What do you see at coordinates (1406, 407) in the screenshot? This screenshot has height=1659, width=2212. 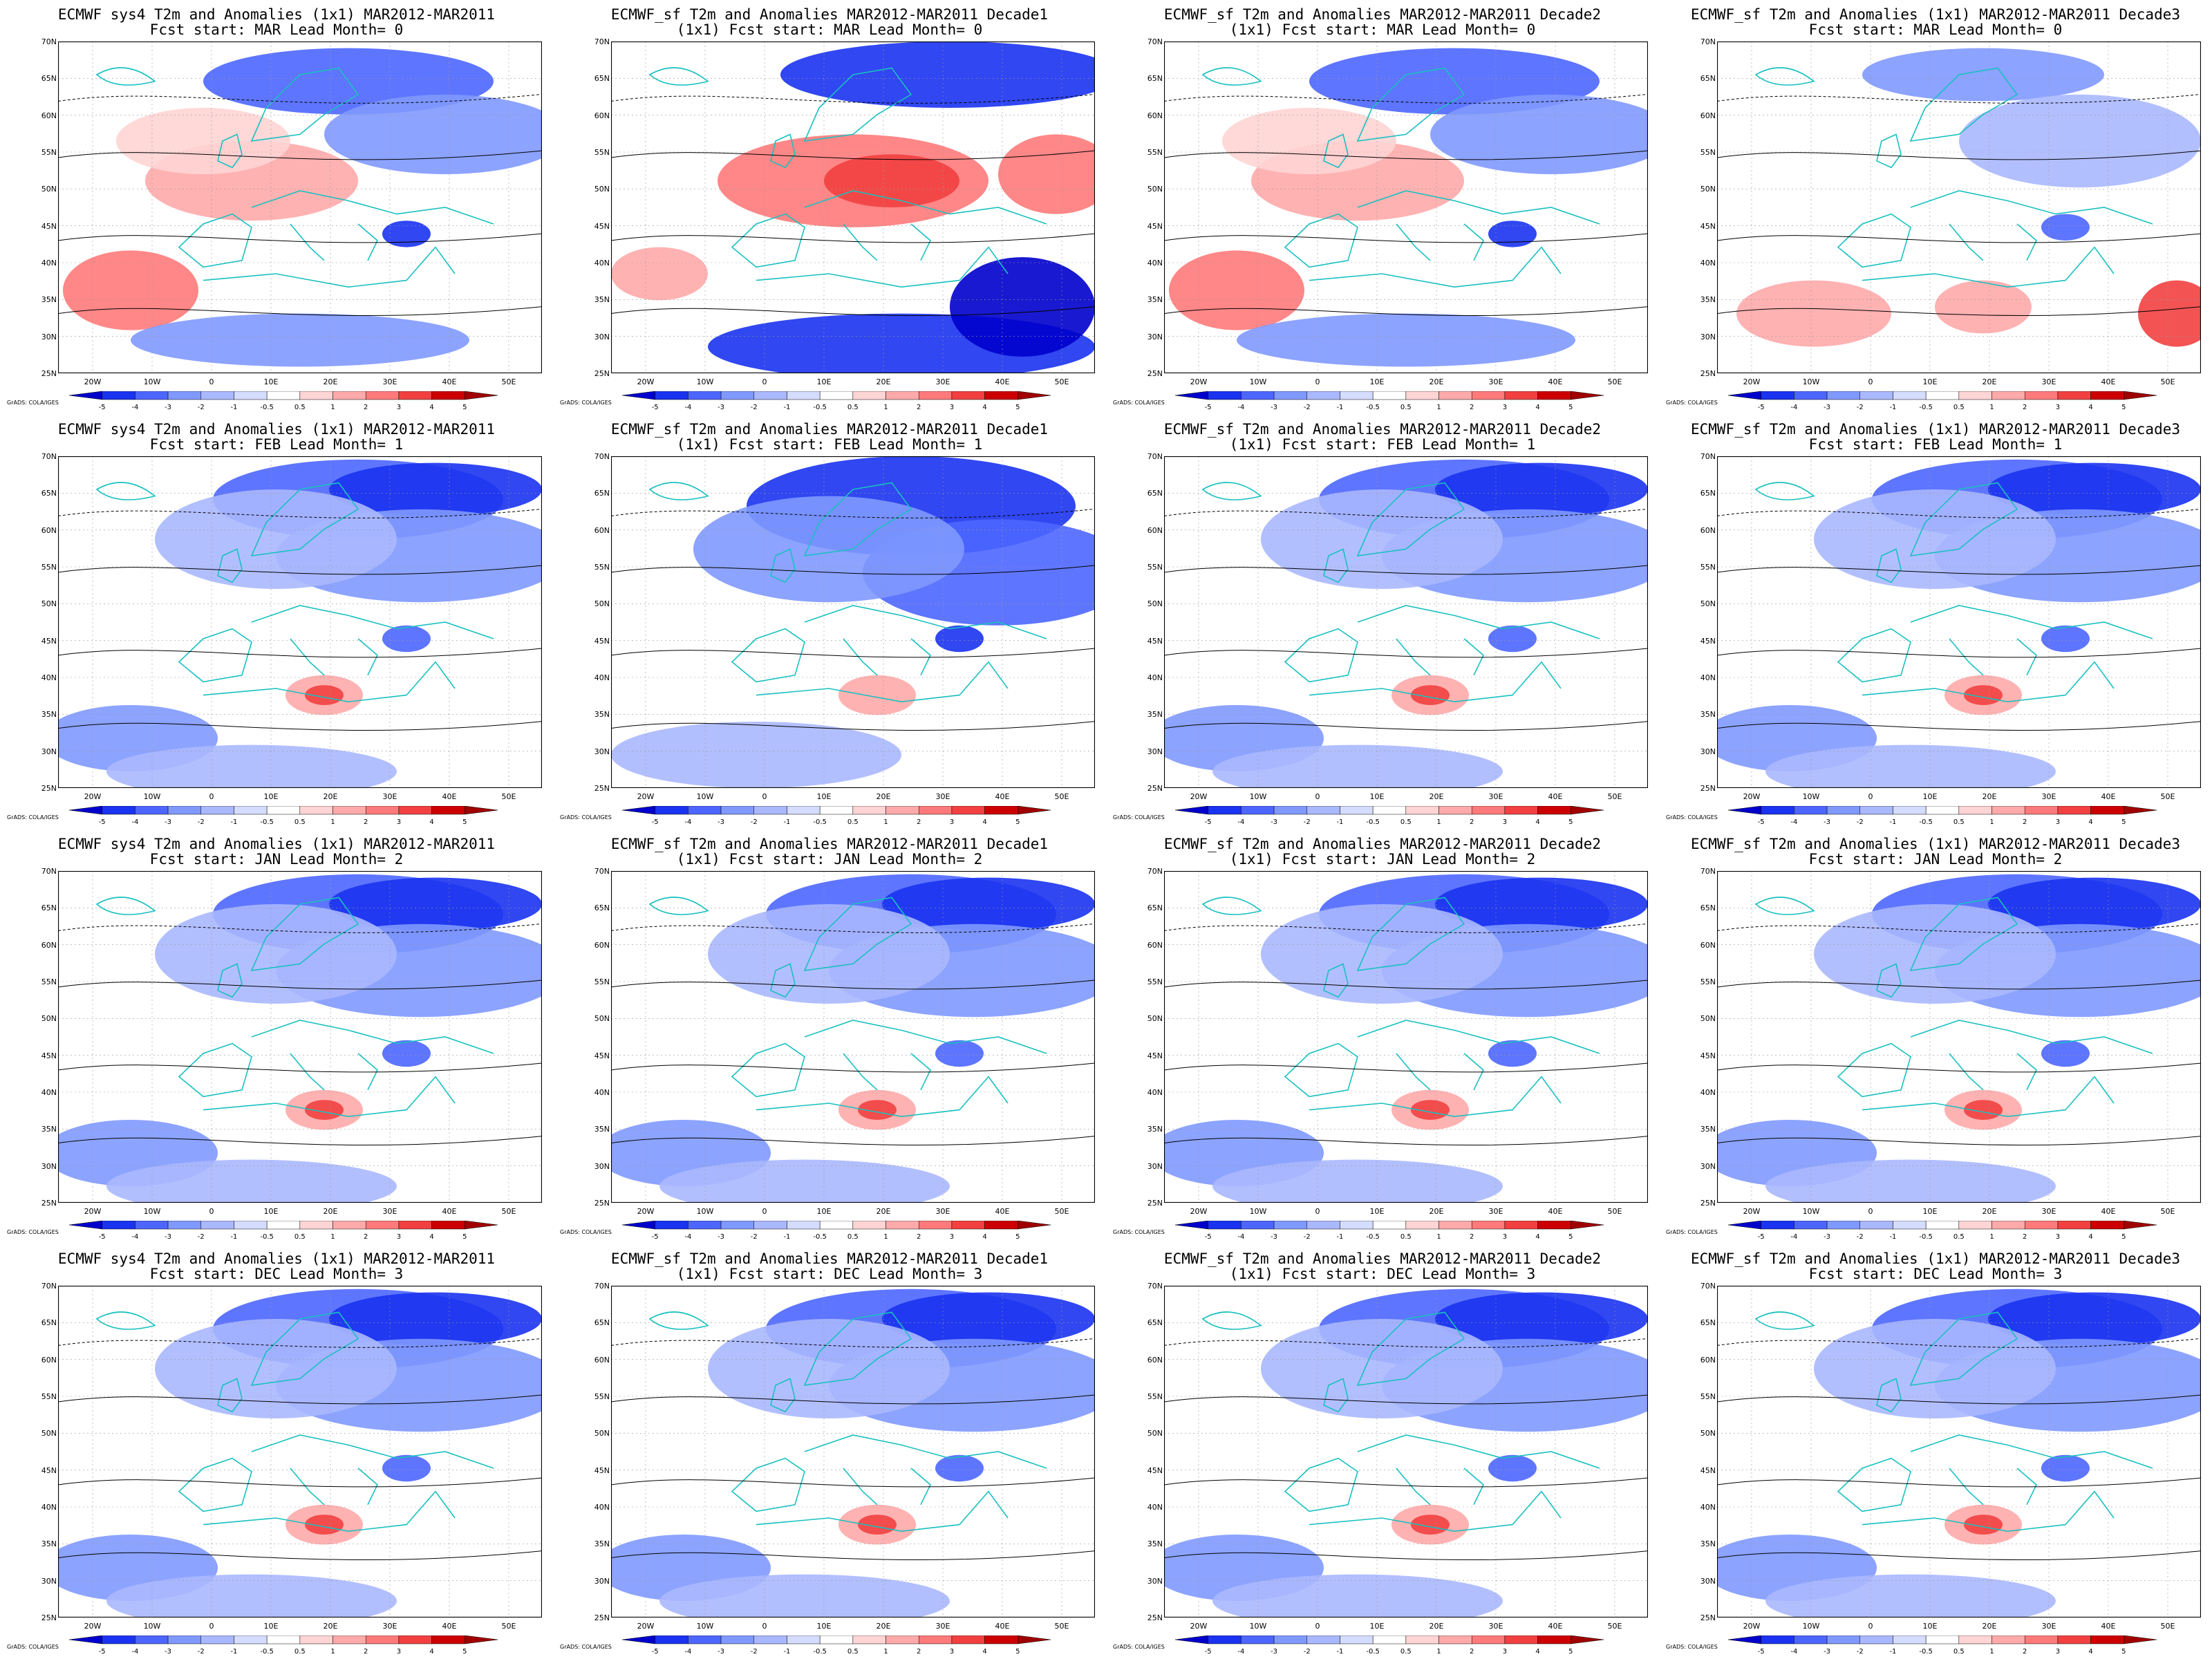 I see `colorbar-tick-label: 0.5` at bounding box center [1406, 407].